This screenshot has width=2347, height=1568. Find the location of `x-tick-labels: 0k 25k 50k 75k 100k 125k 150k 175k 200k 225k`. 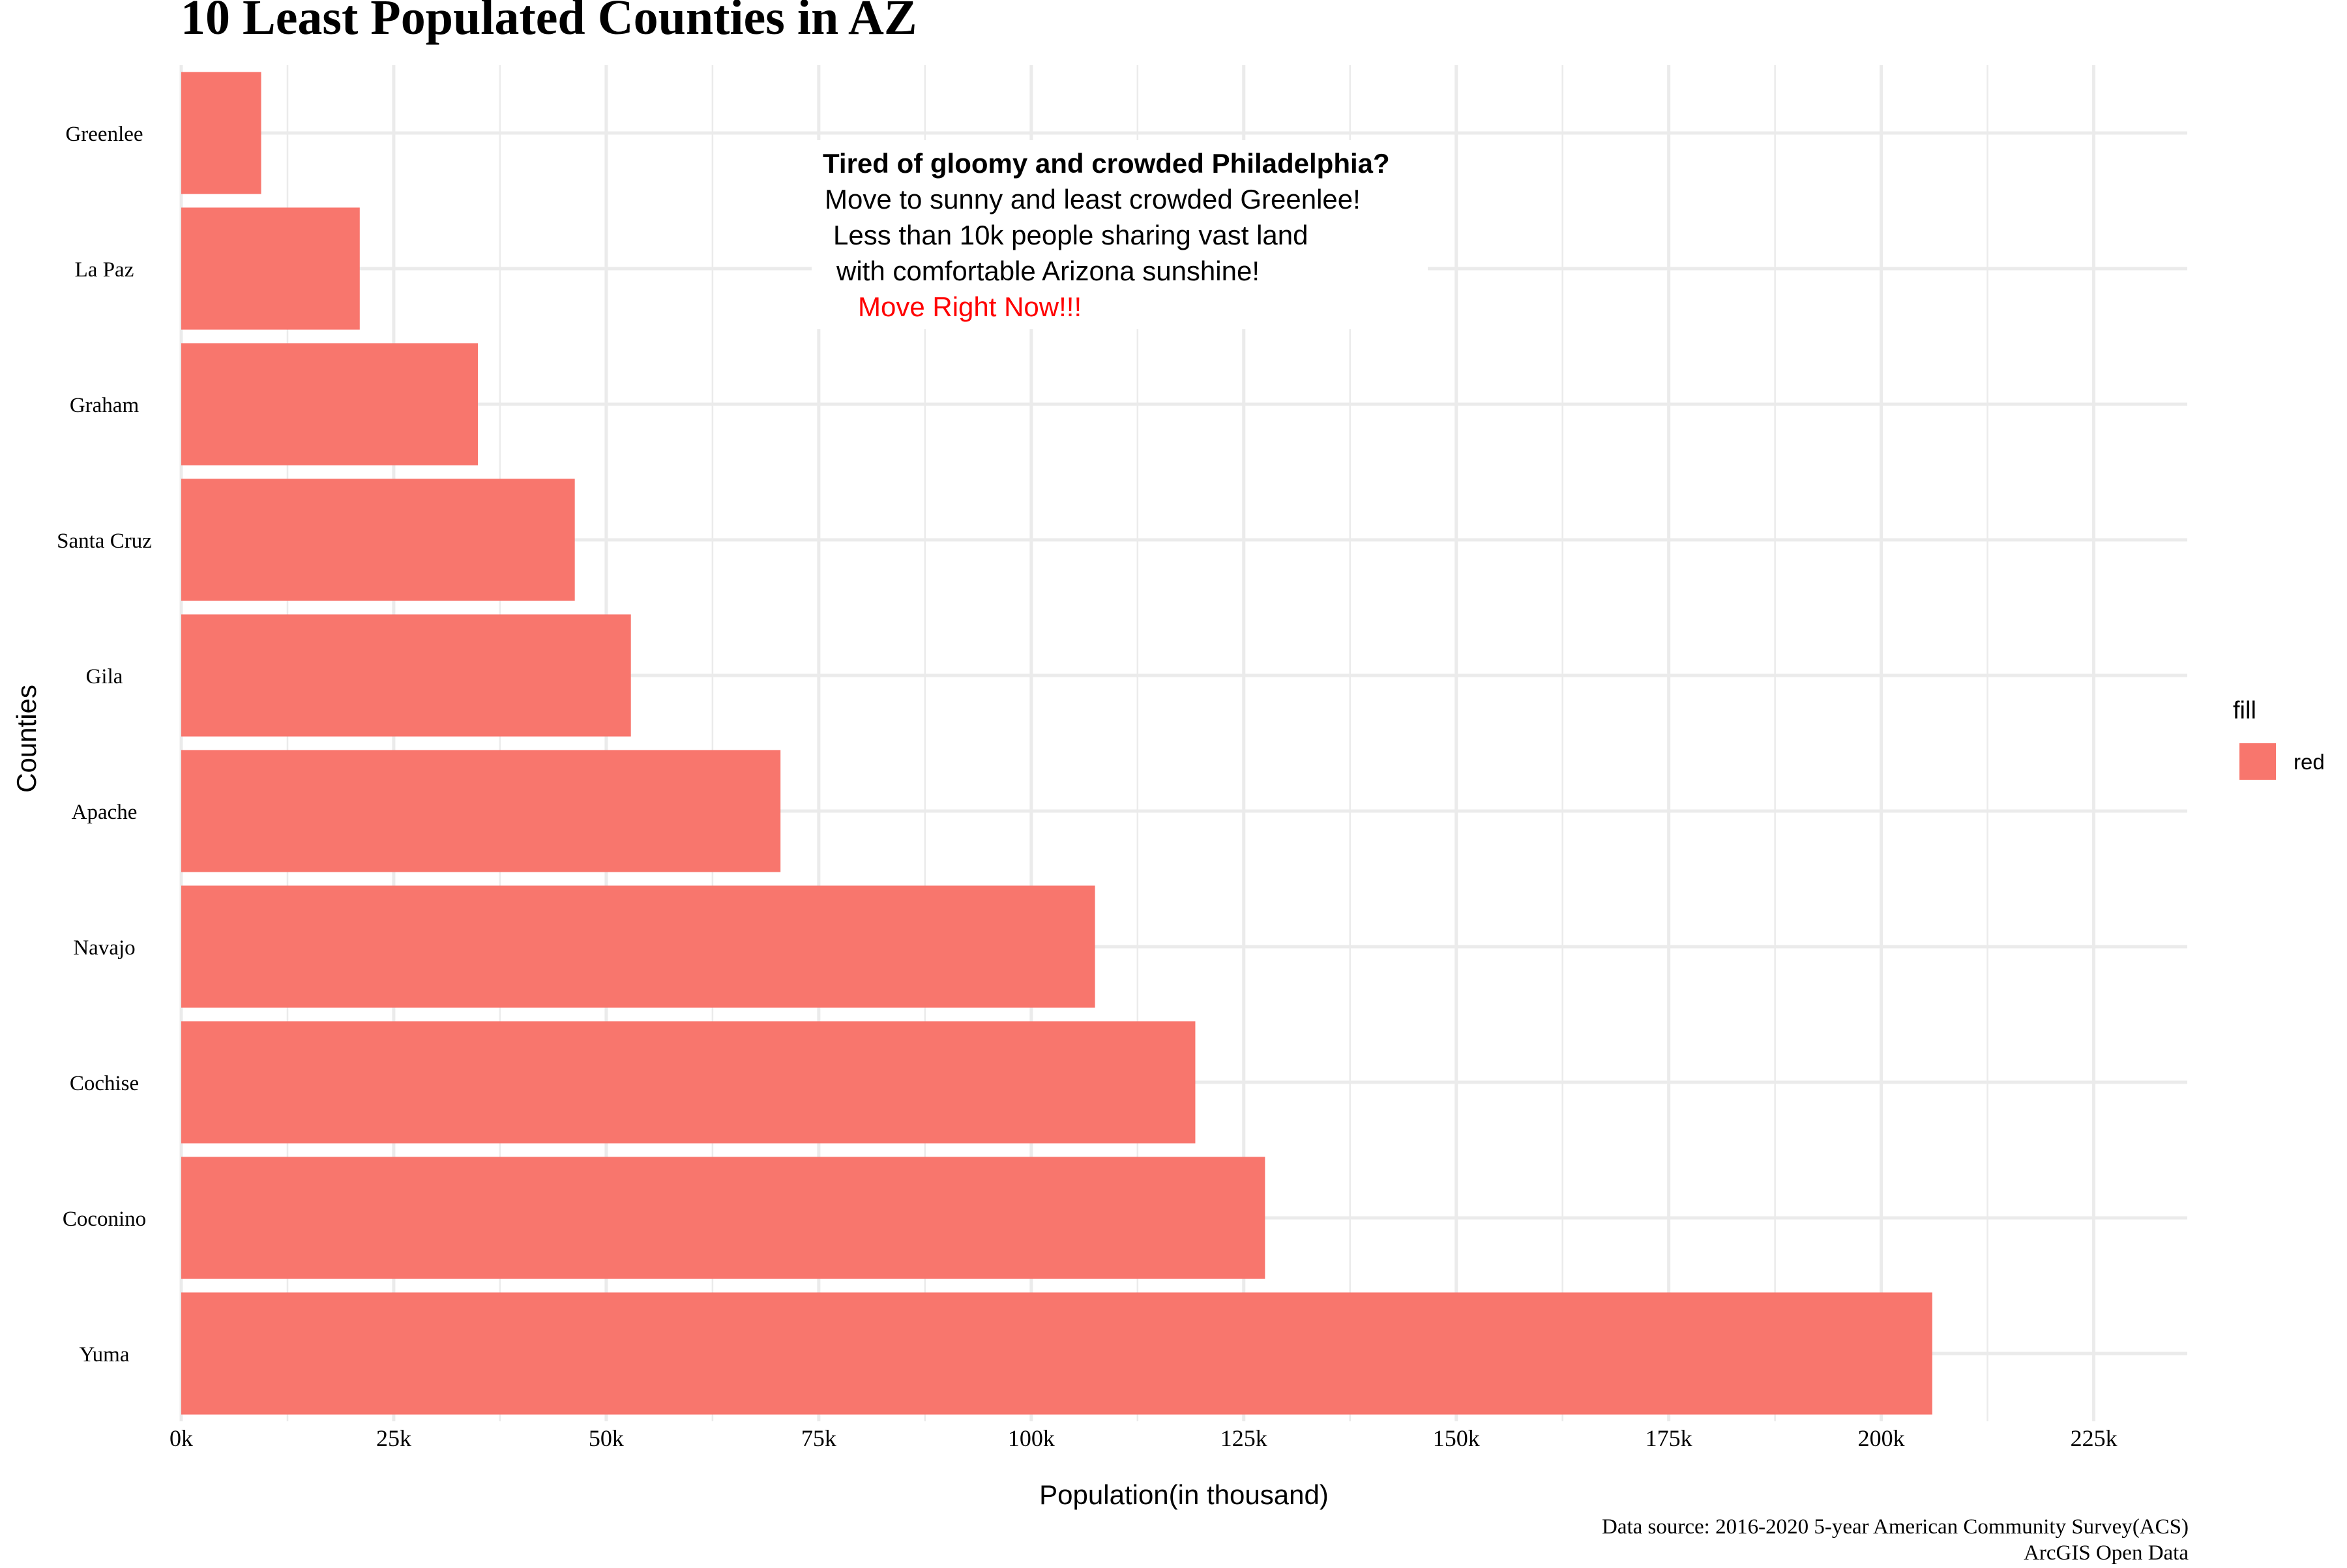

x-tick-labels: 0k 25k 50k 75k 100k 125k 150k 175k 200k 225k is located at coordinates (1144, 1438).